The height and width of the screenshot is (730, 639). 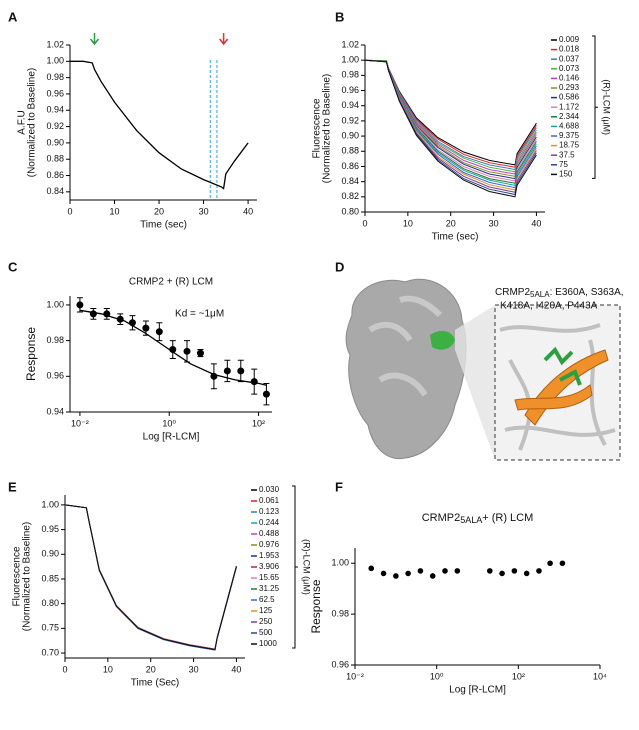 What do you see at coordinates (350, 151) in the screenshot?
I see `y-tick-label: 0.88` at bounding box center [350, 151].